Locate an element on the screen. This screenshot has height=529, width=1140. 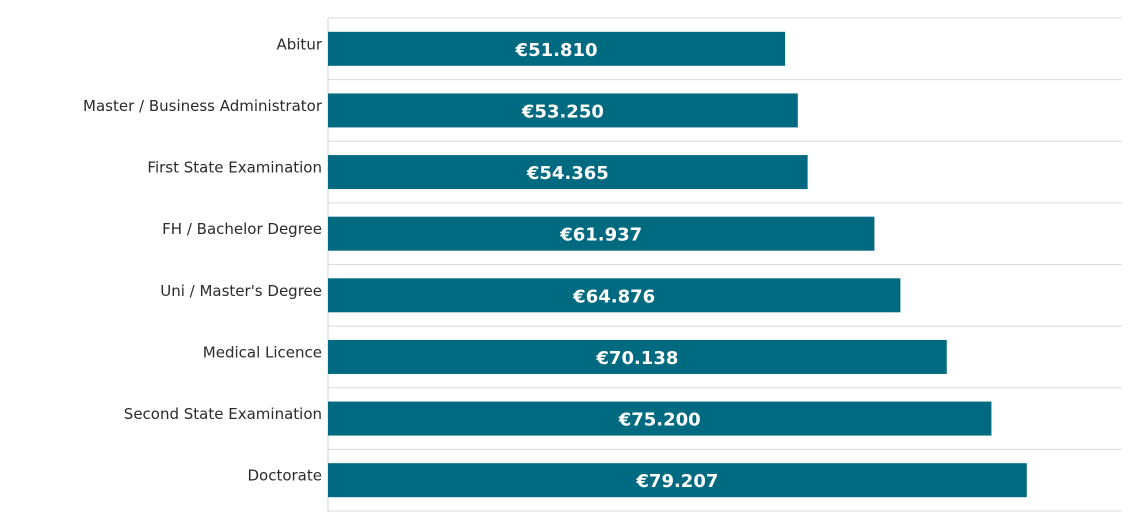
bar-value-label: €75.200 is located at coordinates (659, 420).